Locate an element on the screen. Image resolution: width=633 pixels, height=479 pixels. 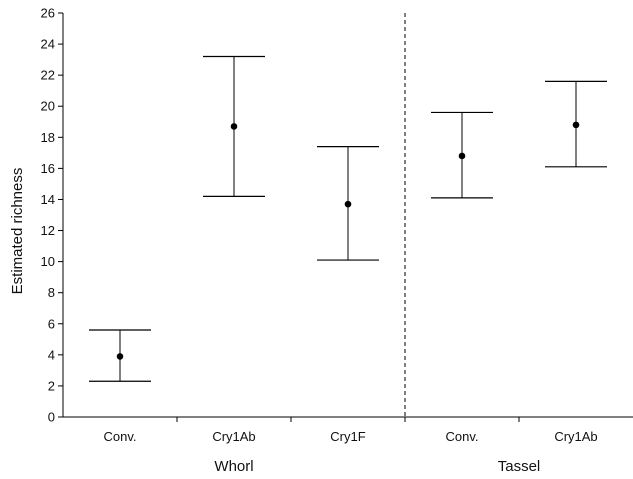
y-tick-label: 12 is located at coordinates (48, 230).